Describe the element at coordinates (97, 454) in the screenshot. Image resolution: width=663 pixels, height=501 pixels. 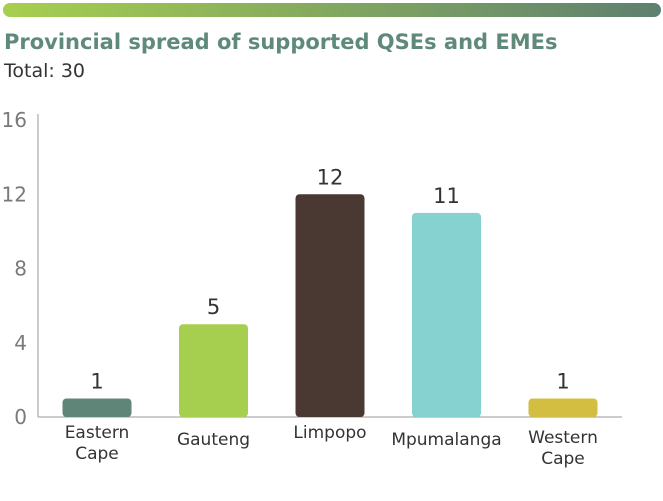
I see `category-label-eastern-cape-line-2: Cape` at that location.